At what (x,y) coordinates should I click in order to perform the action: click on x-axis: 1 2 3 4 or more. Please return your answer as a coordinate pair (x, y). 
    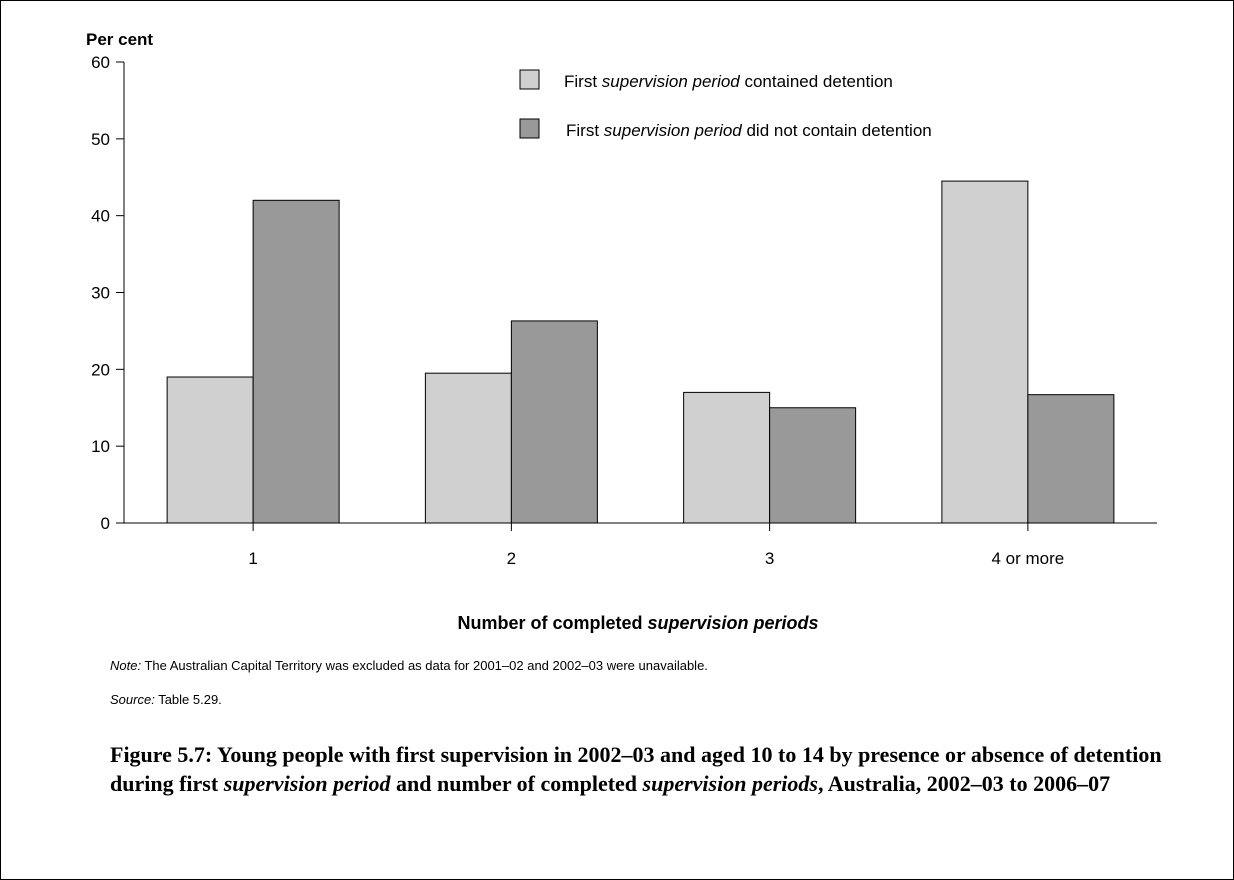
    Looking at the image, I should click on (640, 545).